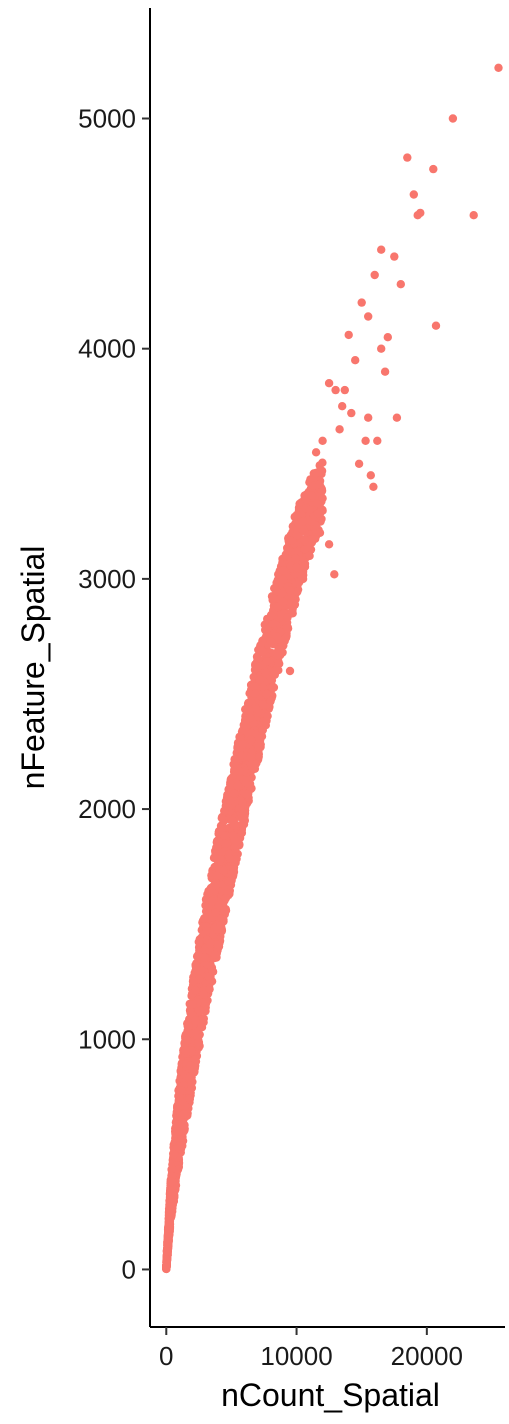 Image resolution: width=509 pixels, height=1424 pixels. I want to click on y-axis-title: nFeature_Spatial, so click(33, 668).